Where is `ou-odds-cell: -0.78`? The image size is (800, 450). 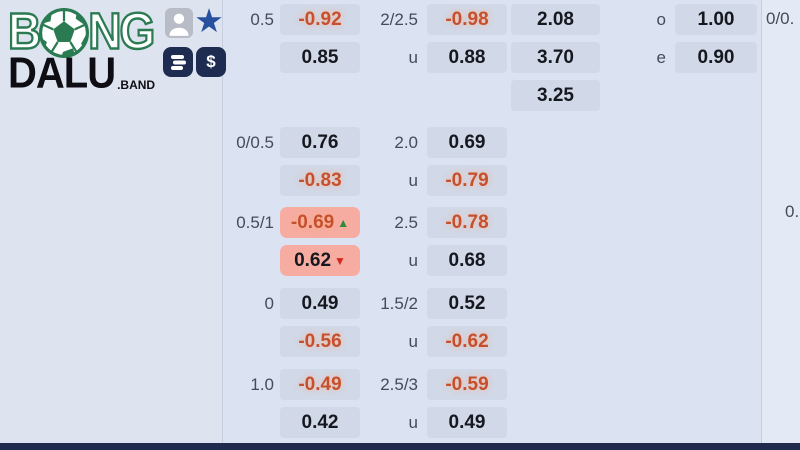 ou-odds-cell: -0.78 is located at coordinates (467, 222).